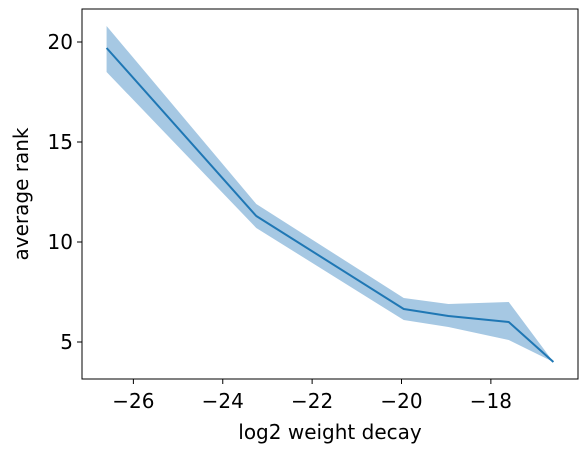 The image size is (587, 452). Describe the element at coordinates (66, 342) in the screenshot. I see `y-tick-label: 5` at that location.